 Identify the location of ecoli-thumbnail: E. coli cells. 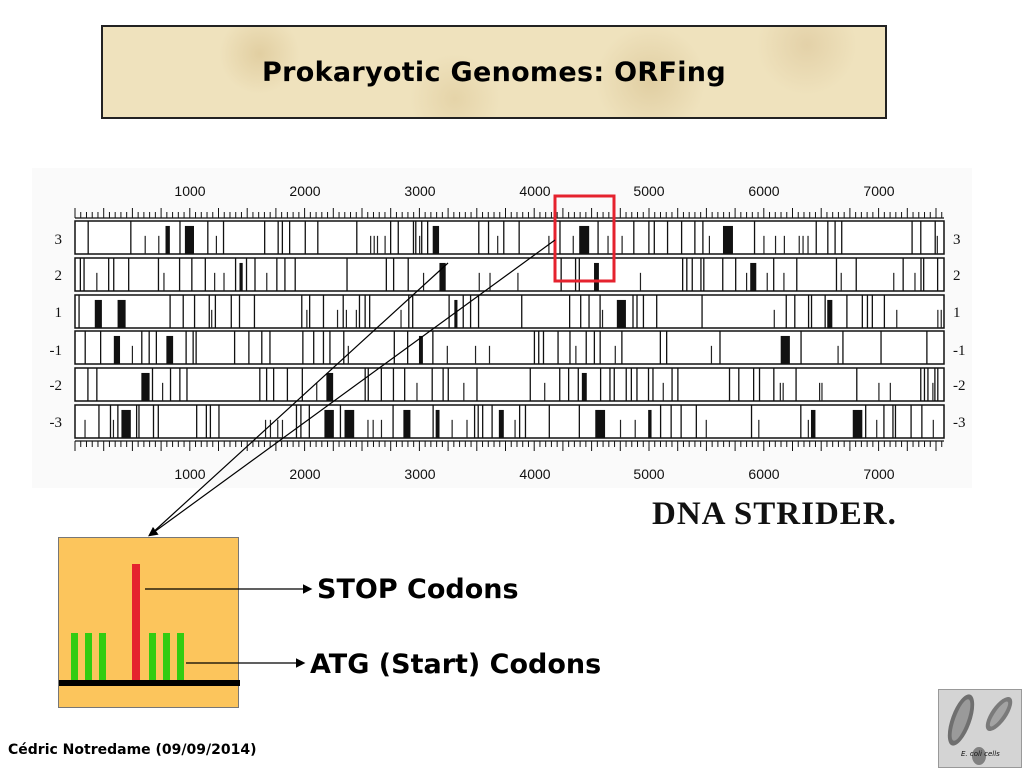
(980, 728).